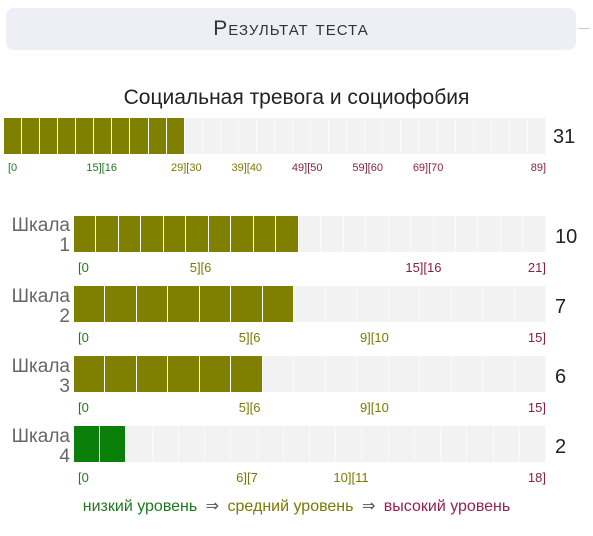 The height and width of the screenshot is (536, 593). Describe the element at coordinates (584, 28) in the screenshot. I see `header-divider` at that location.